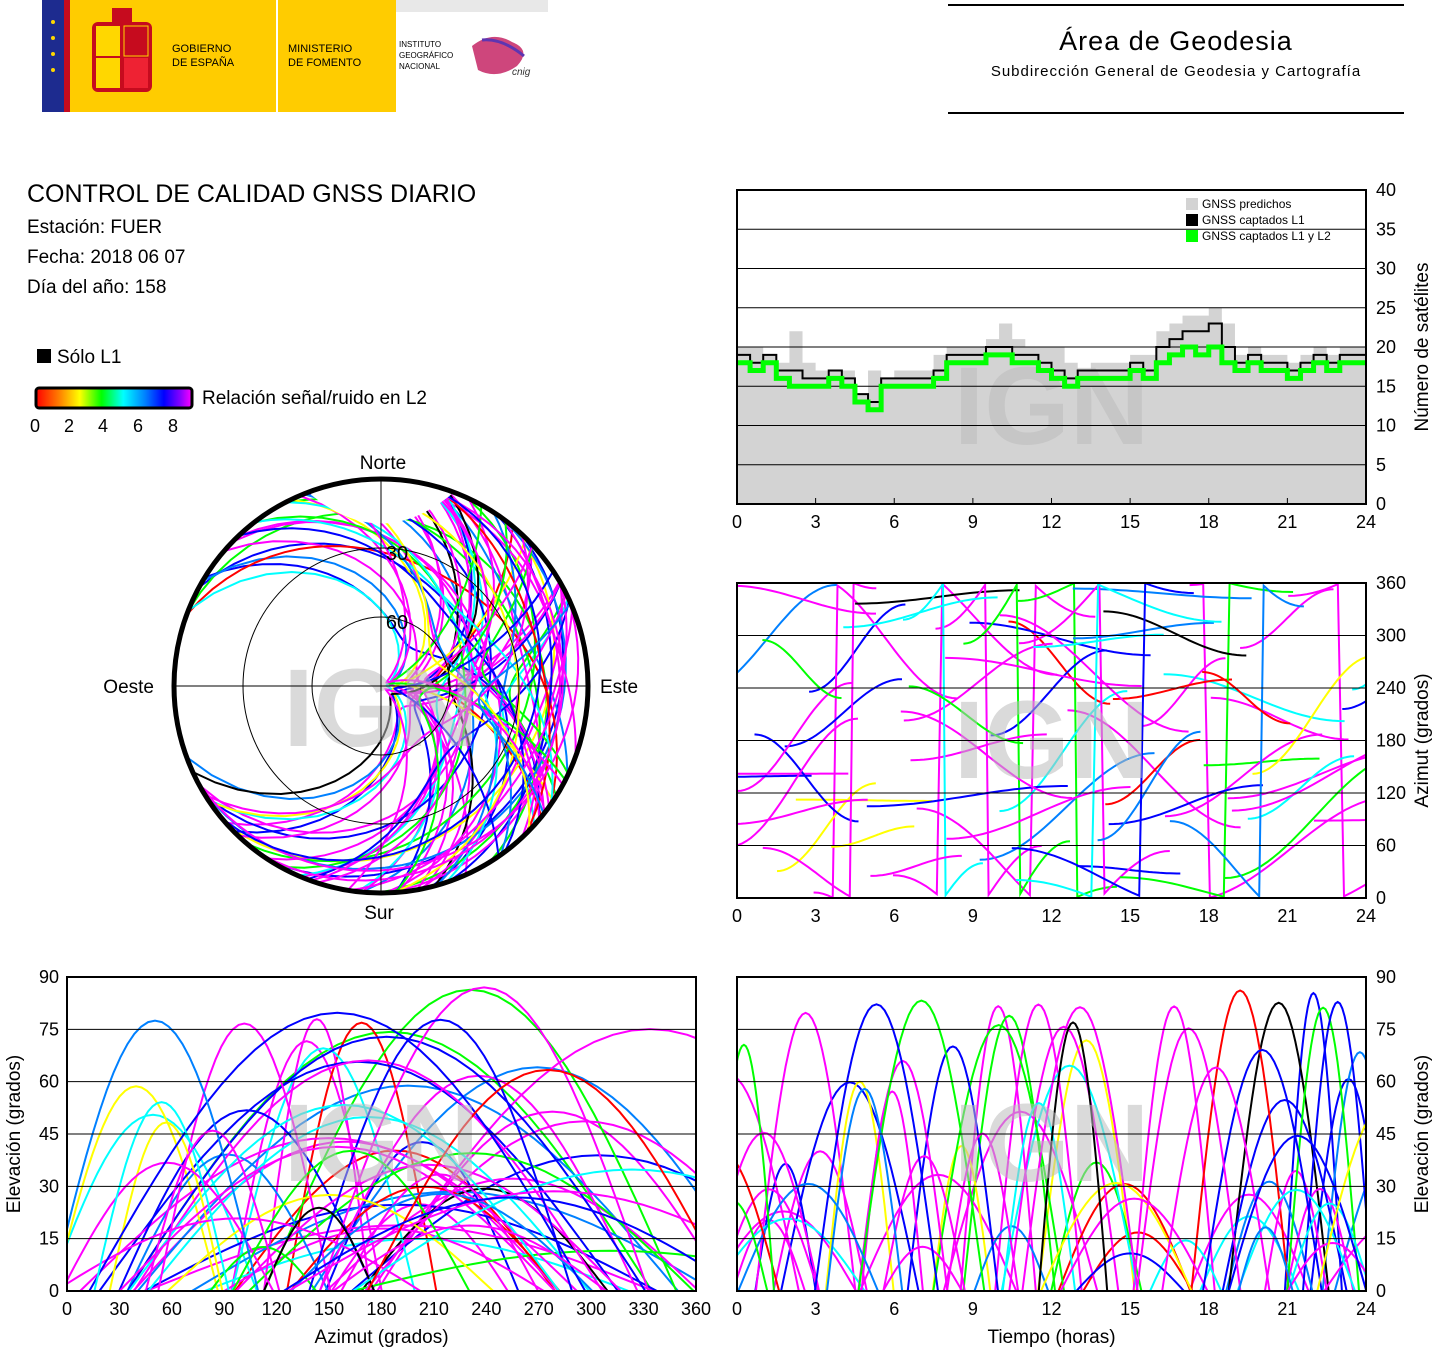 The width and height of the screenshot is (1445, 1350). Describe the element at coordinates (1386, 386) in the screenshot. I see `y-tick-label: 15` at that location.